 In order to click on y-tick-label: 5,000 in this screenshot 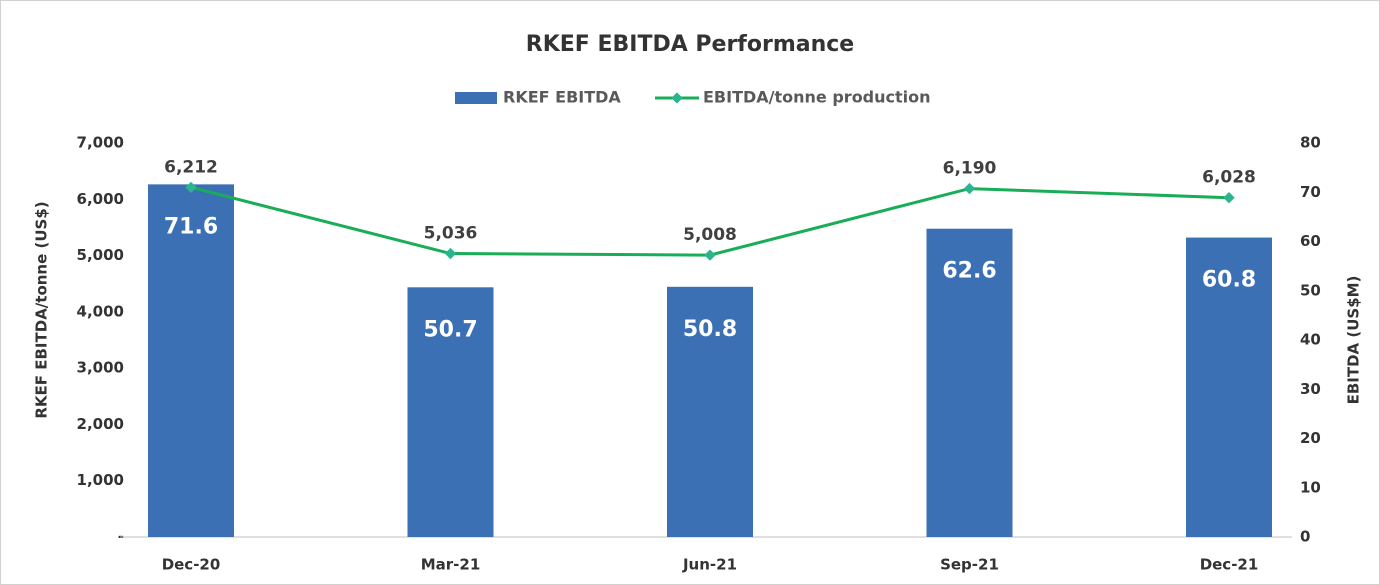, I will do `click(100, 255)`.